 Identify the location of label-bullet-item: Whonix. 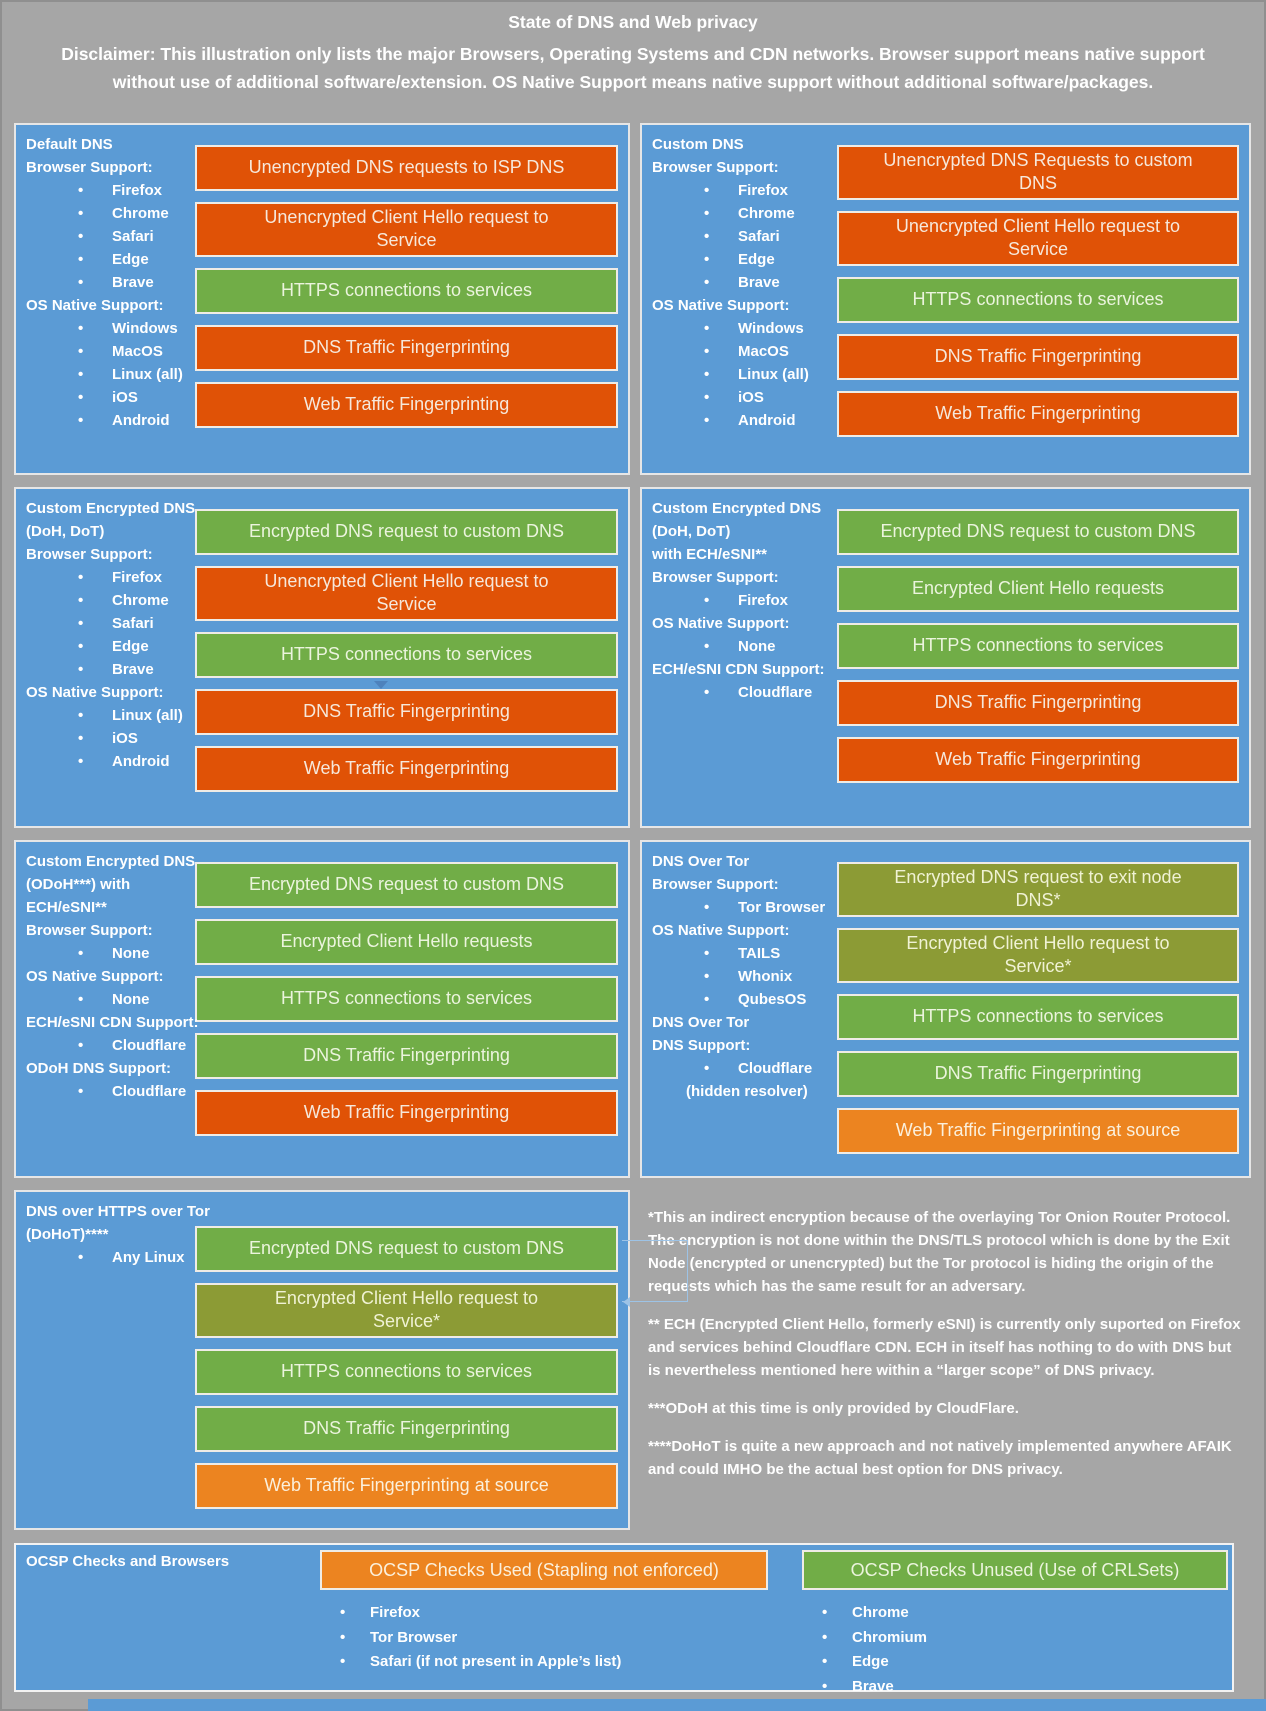
(744, 976).